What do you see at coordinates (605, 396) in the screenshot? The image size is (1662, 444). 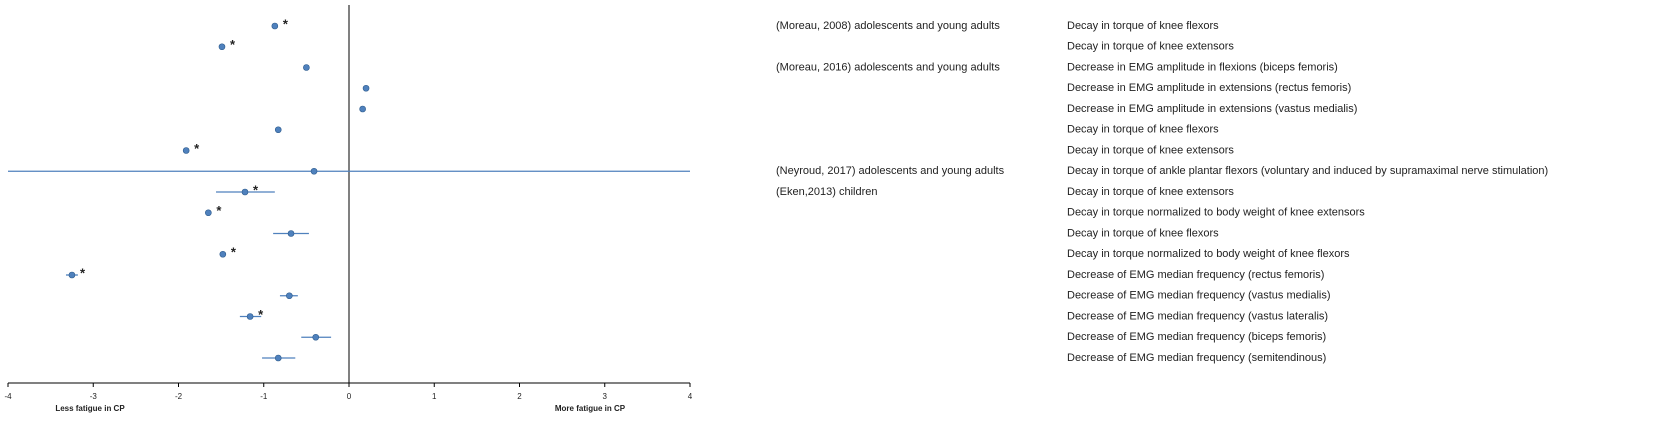 I see `x-tick-label: 3` at bounding box center [605, 396].